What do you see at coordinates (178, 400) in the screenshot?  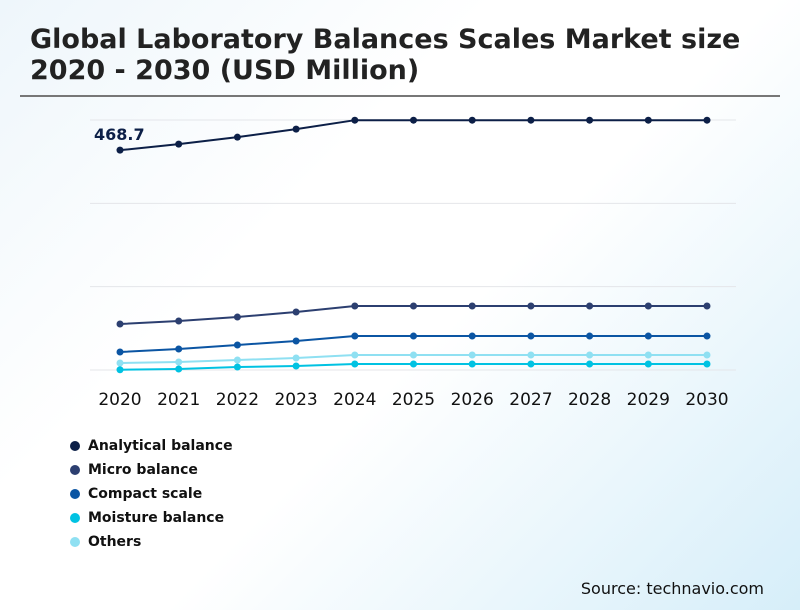 I see `x-tick-label: 2021` at bounding box center [178, 400].